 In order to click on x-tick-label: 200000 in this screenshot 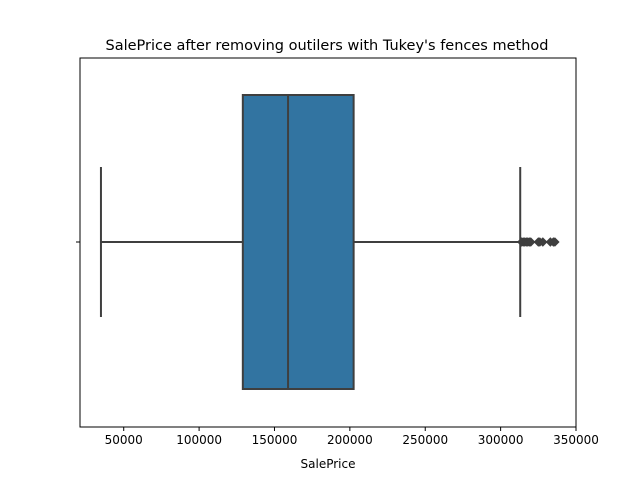, I will do `click(350, 440)`.